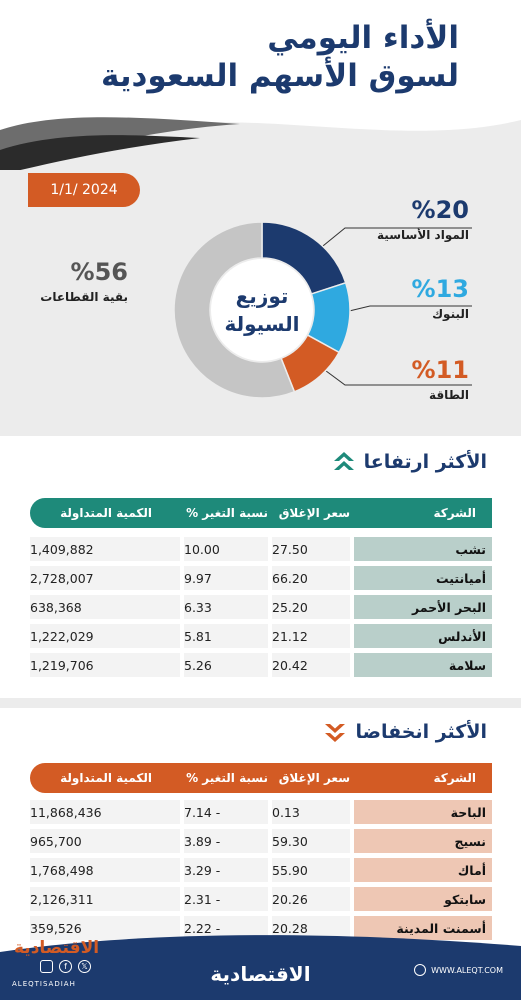 The height and width of the screenshot is (1000, 521). I want to click on company-cell: سابتكو, so click(423, 899).